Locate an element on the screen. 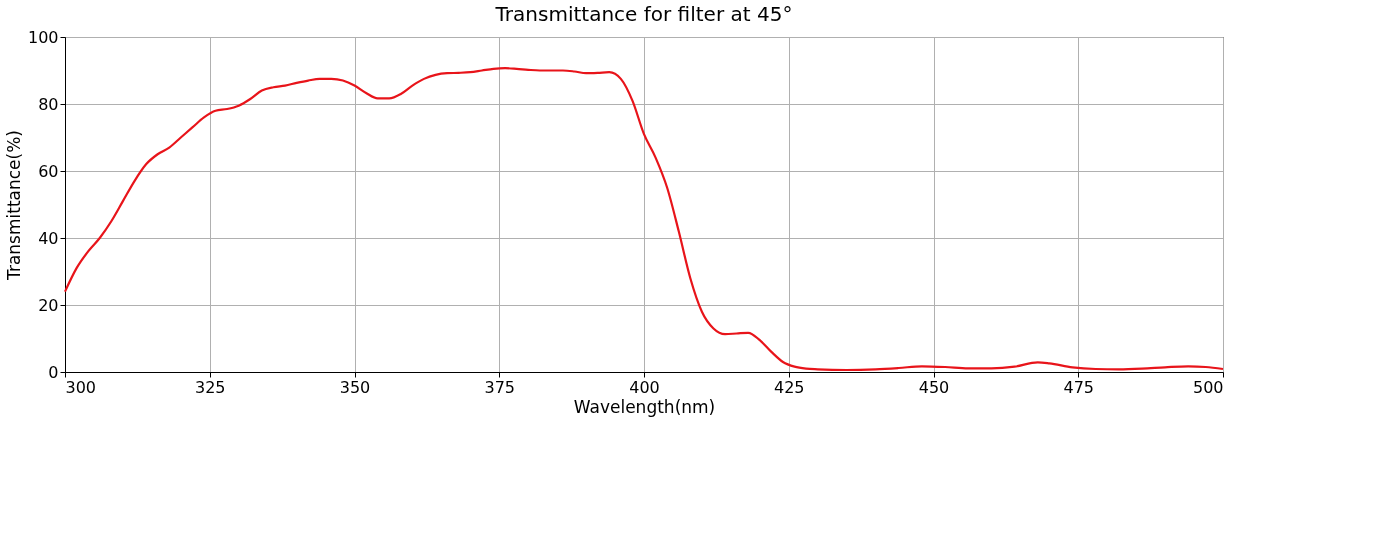  y-axis-title: Transmittance(%) is located at coordinates (13, 205).